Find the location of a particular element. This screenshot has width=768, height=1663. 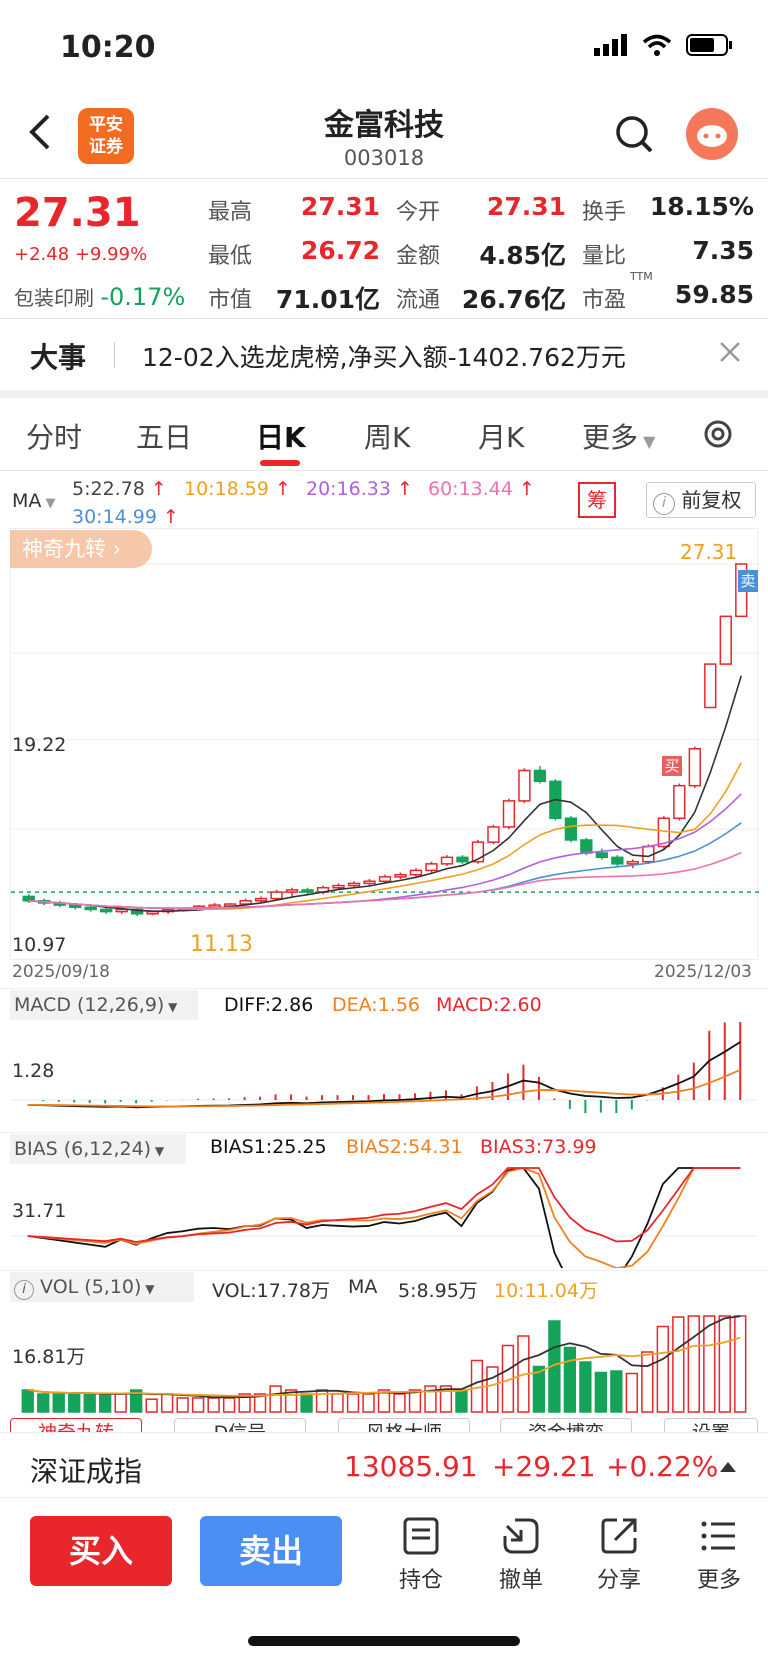

price-change: +2.48 +9.99% is located at coordinates (81, 254).